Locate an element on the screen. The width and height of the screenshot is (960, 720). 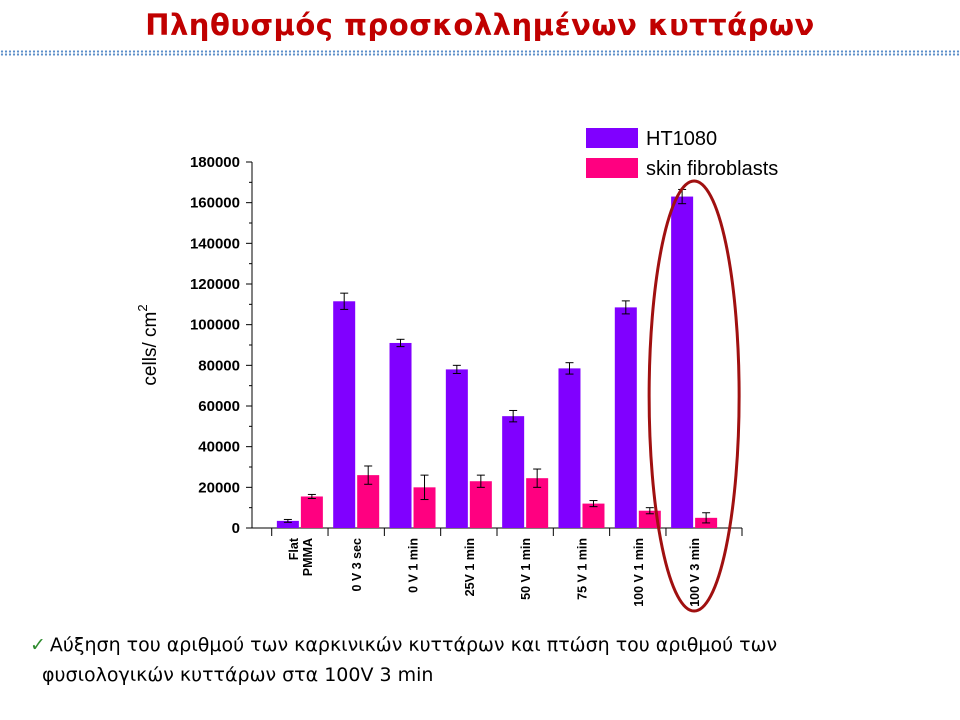
checkmark-icon: ✓ is located at coordinates (38, 645).